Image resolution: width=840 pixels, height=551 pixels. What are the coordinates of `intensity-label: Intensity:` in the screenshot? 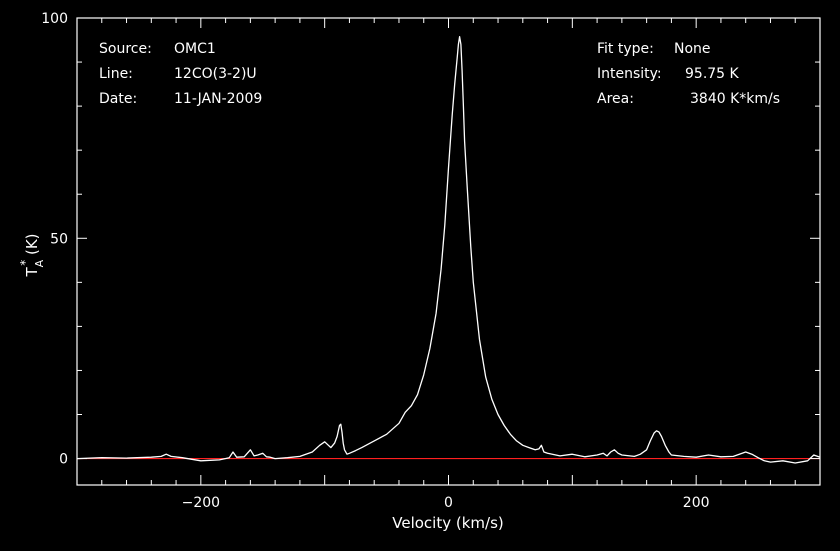 It's located at (629, 74).